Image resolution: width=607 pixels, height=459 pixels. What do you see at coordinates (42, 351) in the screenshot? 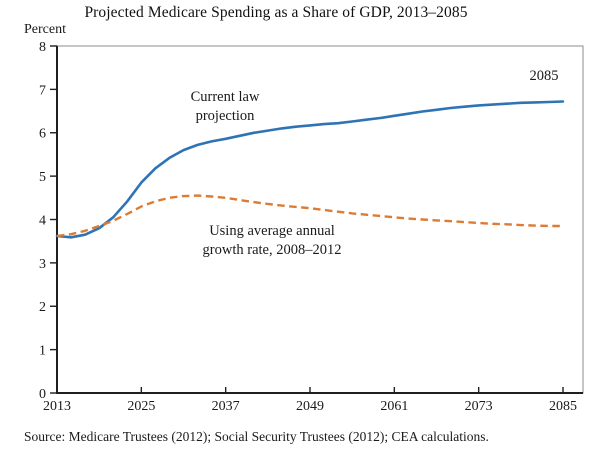
I see `y-axis-tick-label: 1` at bounding box center [42, 351].